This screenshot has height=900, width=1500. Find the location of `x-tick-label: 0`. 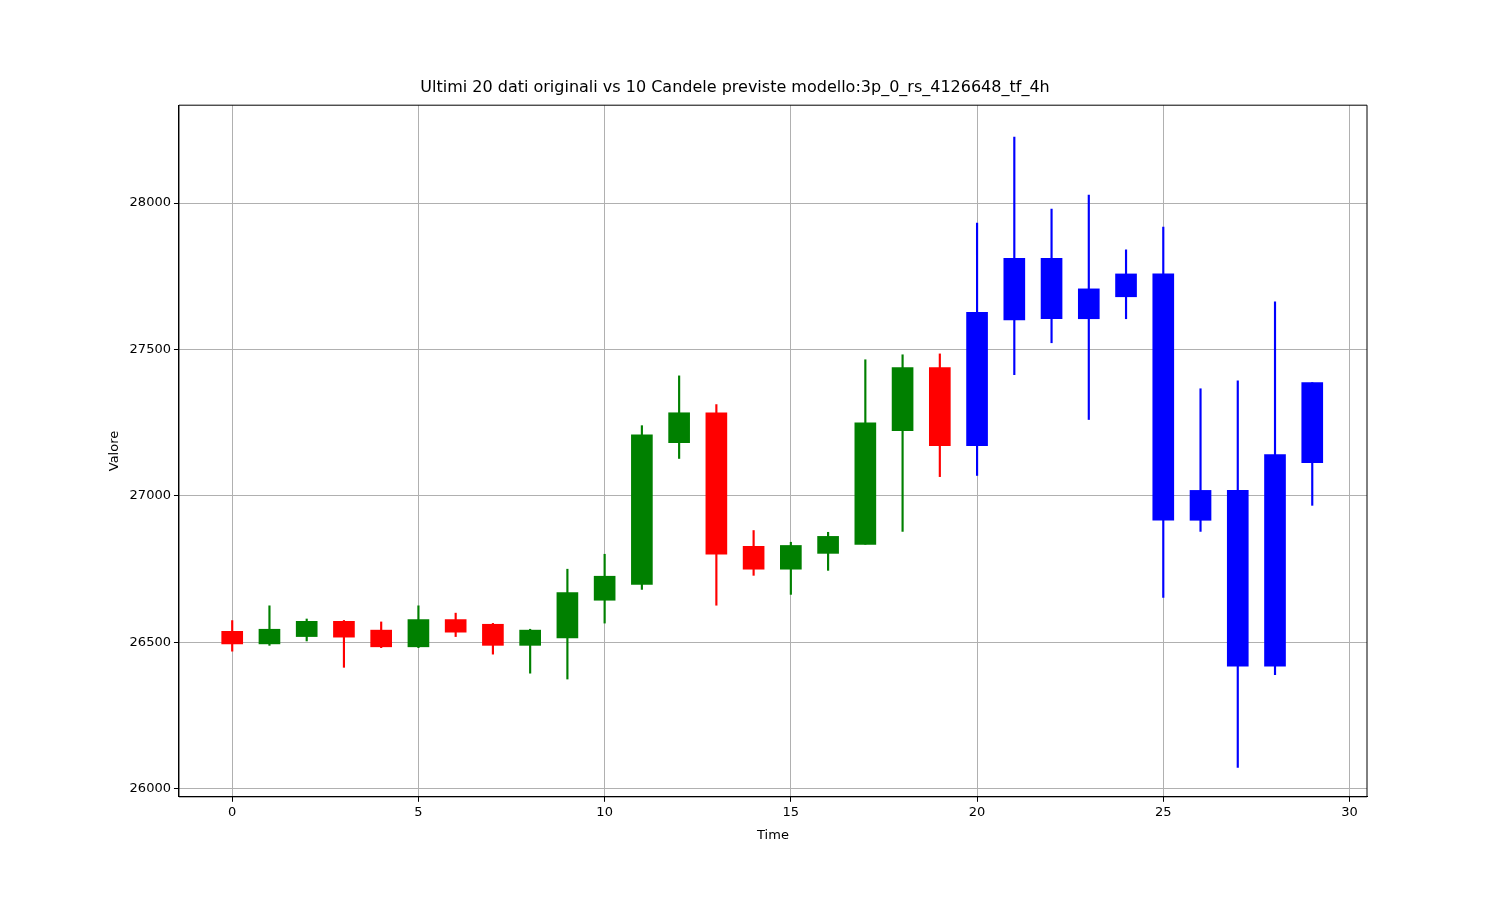

x-tick-label: 0 is located at coordinates (232, 811).